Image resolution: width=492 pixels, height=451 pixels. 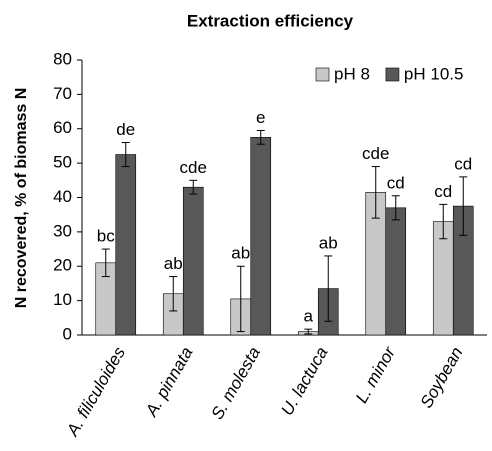 I want to click on significance-letter: e, so click(x=260, y=117).